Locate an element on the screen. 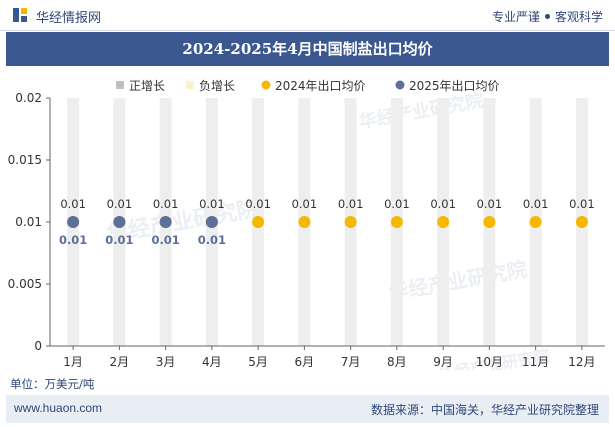  x-tick-label: 1月 is located at coordinates (73, 362).